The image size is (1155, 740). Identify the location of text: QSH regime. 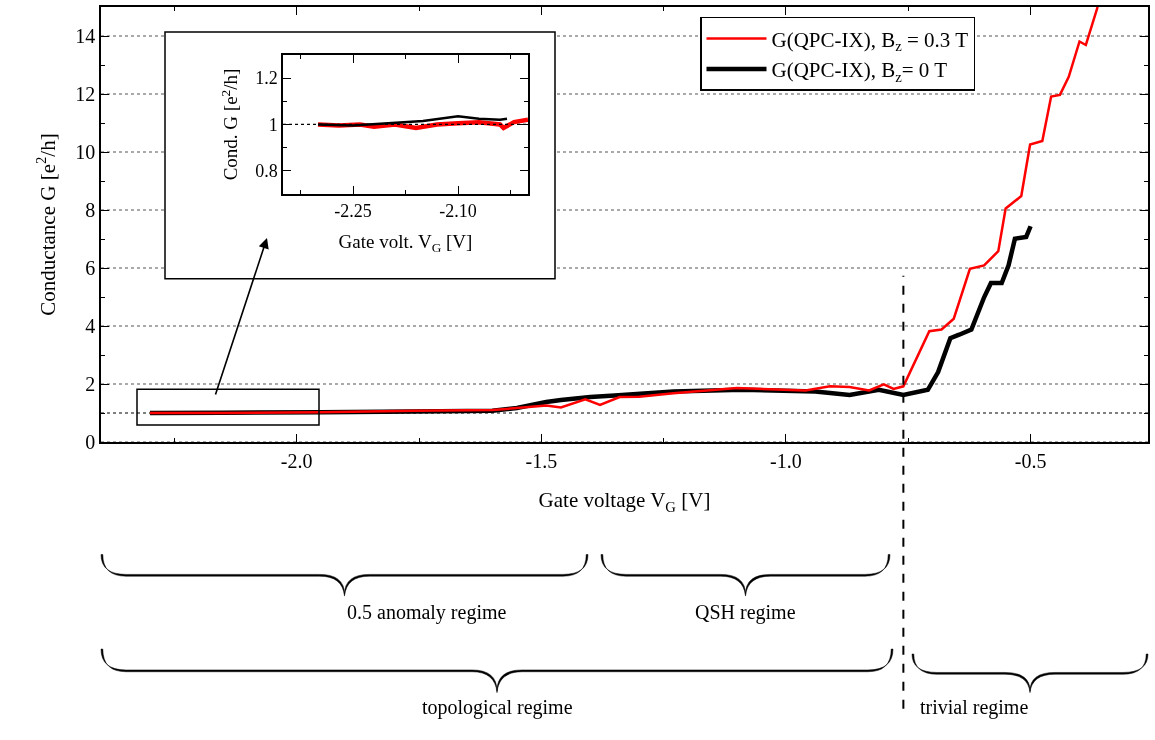
(745, 612).